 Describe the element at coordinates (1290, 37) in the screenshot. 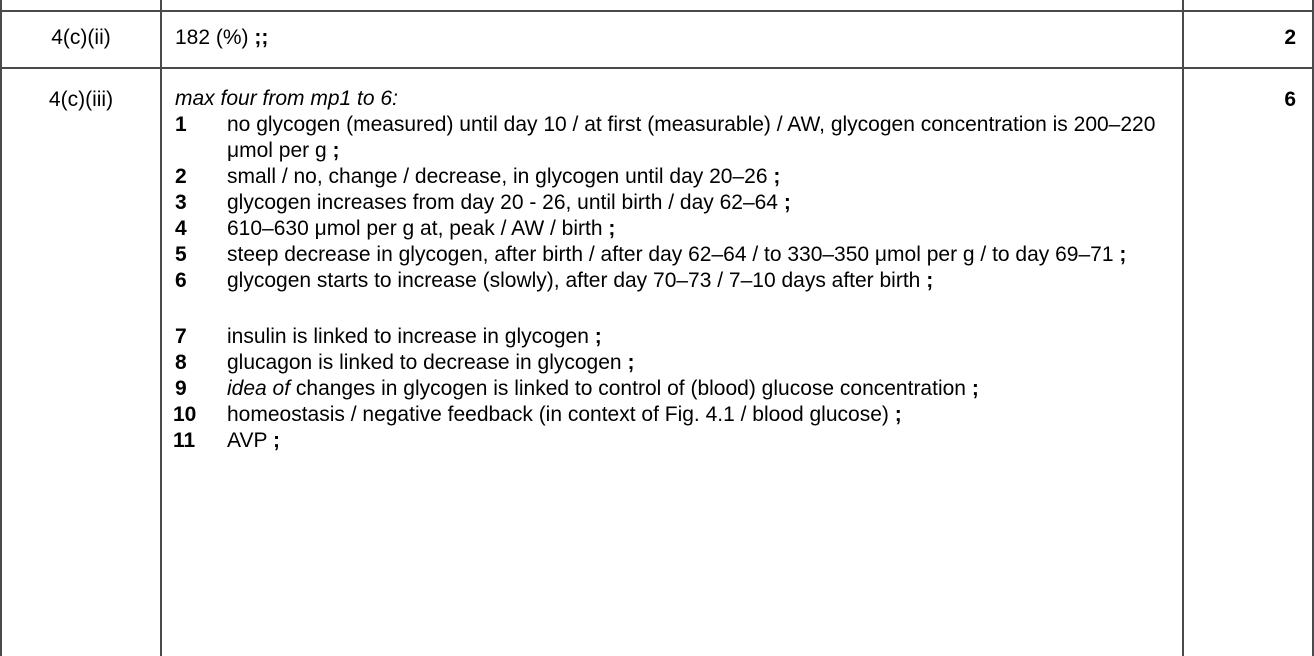

I see `marks-value: 2` at that location.